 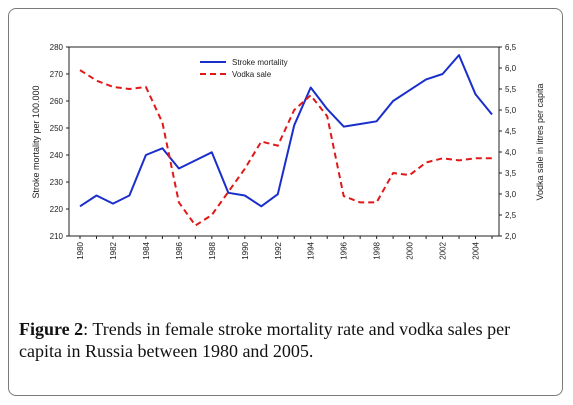 I want to click on y-right-tick-label: 3,5, so click(x=511, y=173).